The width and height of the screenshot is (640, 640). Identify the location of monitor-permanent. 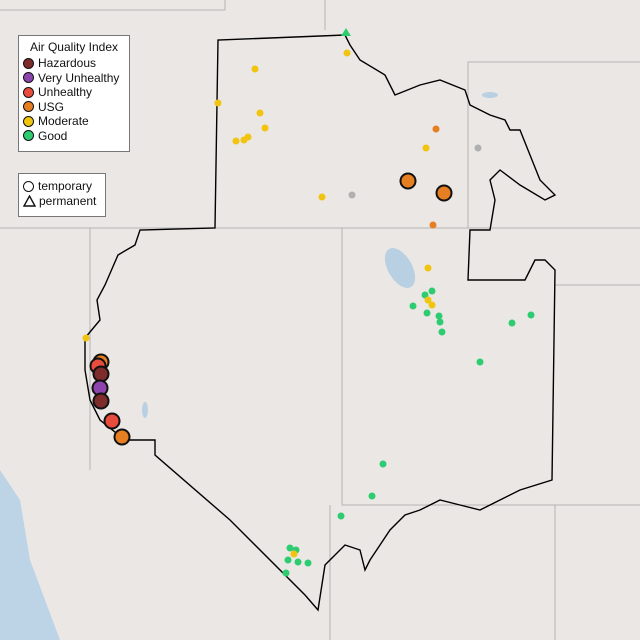
(346, 32).